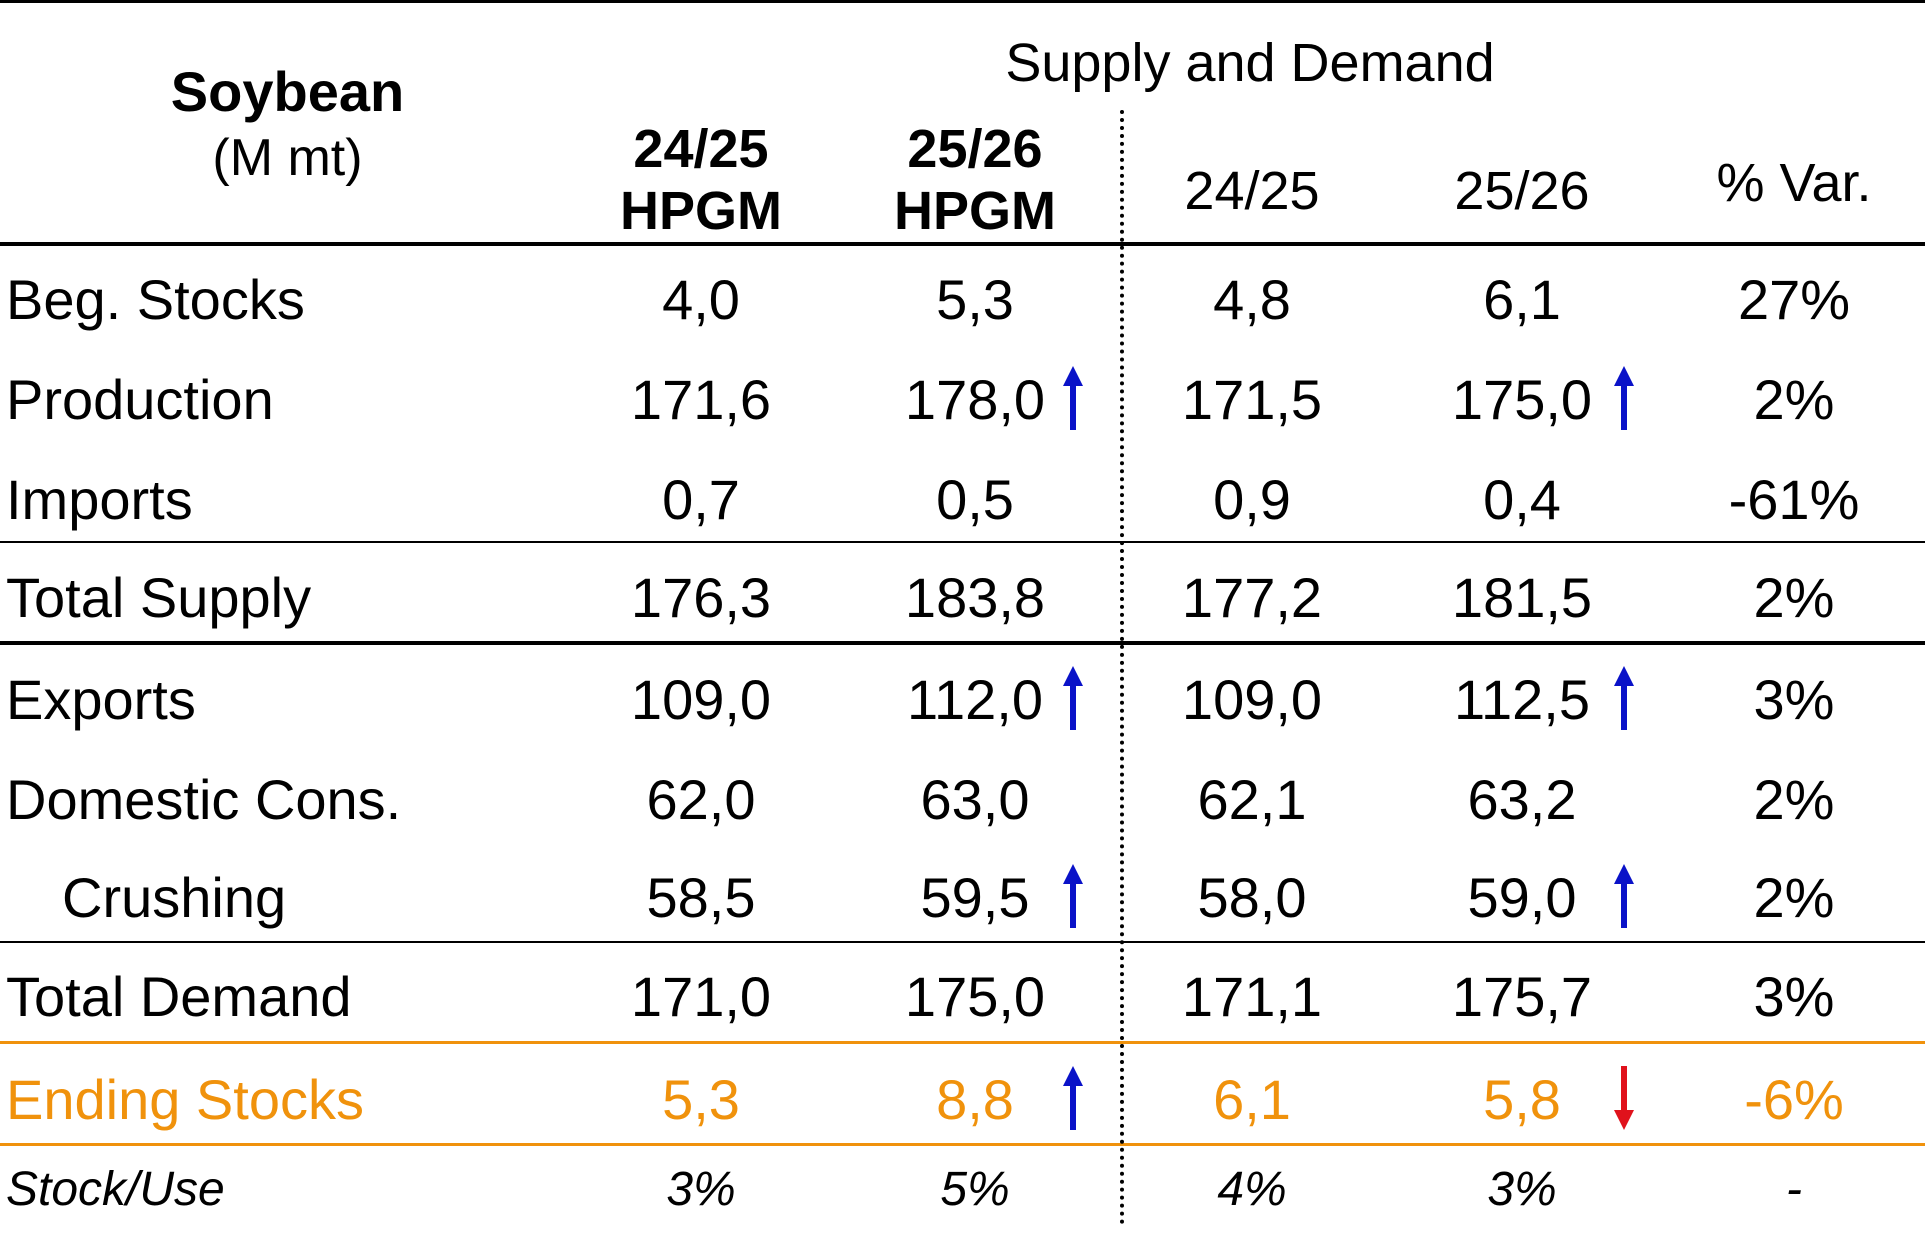 This screenshot has width=1925, height=1241. What do you see at coordinates (975, 499) in the screenshot?
I see `cell: 0,5` at bounding box center [975, 499].